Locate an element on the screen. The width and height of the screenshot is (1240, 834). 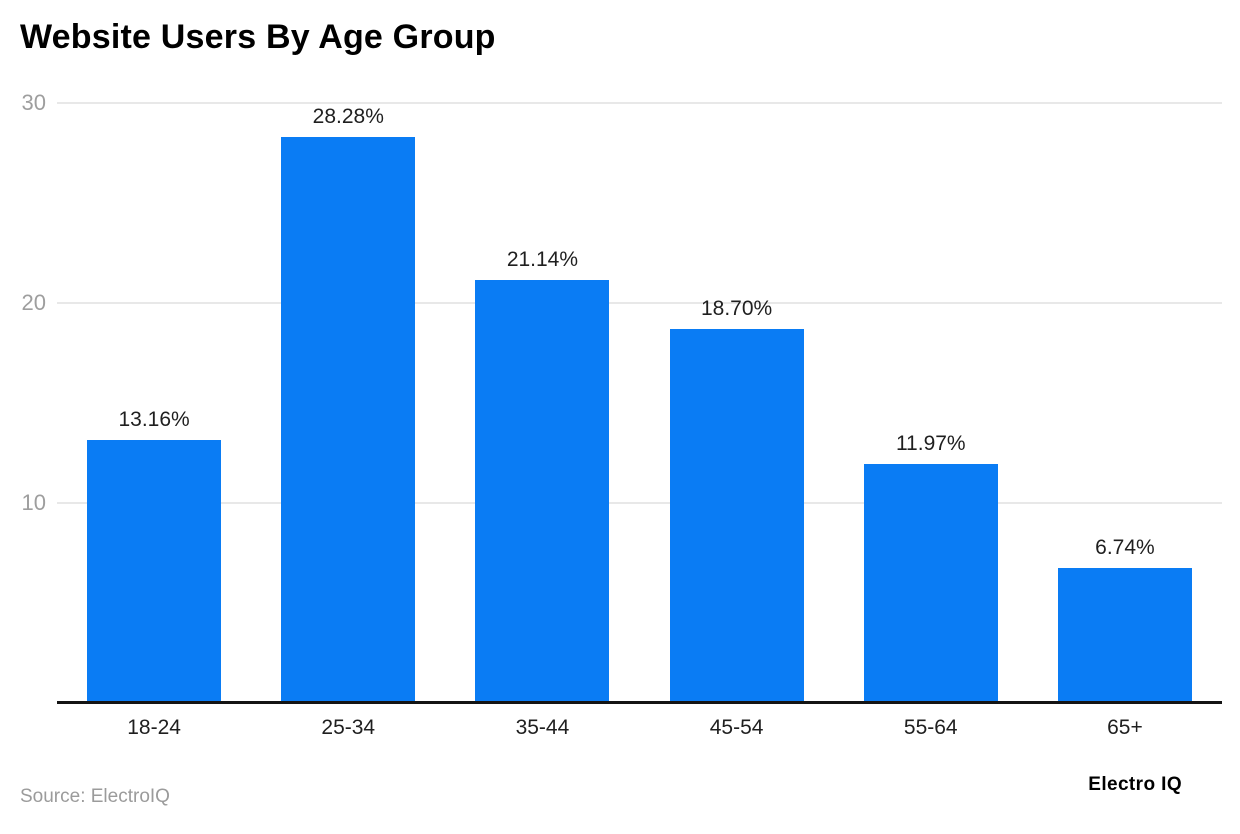
y-tick-label: 30 is located at coordinates (33, 102).